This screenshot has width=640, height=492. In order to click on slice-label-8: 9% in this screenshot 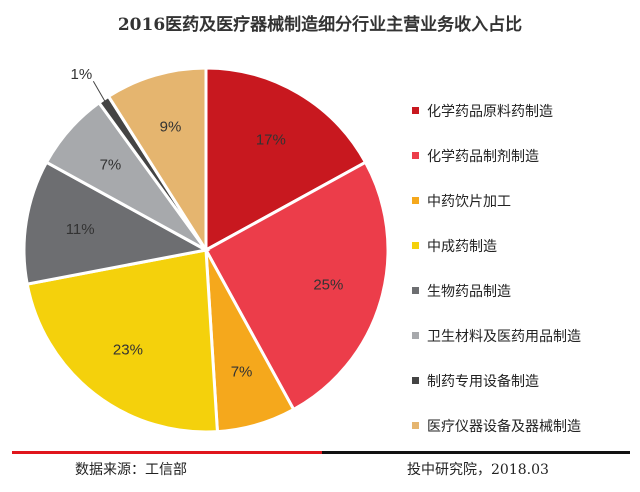, I will do `click(171, 127)`.